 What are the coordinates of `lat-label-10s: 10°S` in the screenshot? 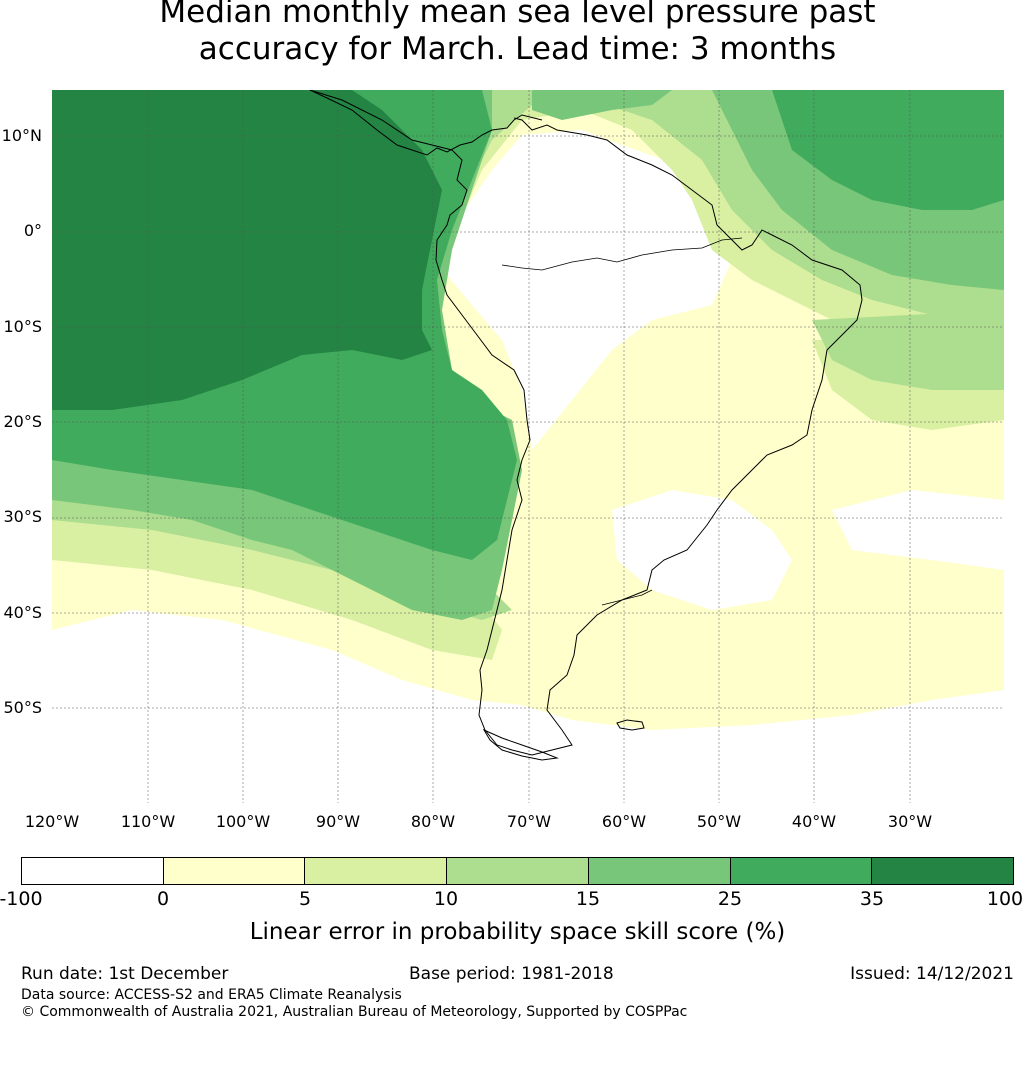 It's located at (22, 326).